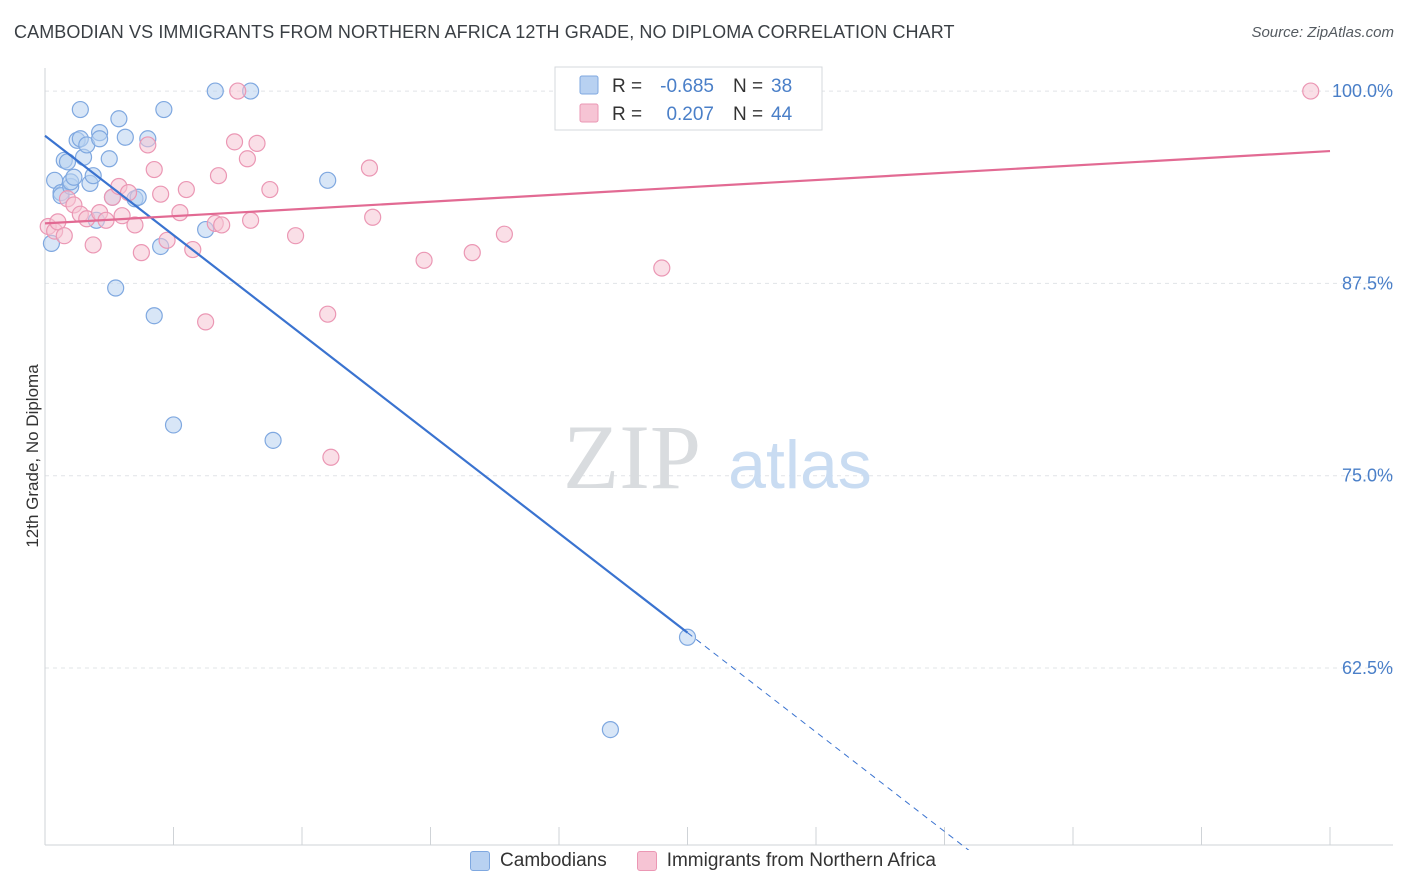 Image resolution: width=1406 pixels, height=892 pixels. Describe the element at coordinates (1322, 32) in the screenshot. I see `source-label: Source: ZipAtlas.com` at that location.